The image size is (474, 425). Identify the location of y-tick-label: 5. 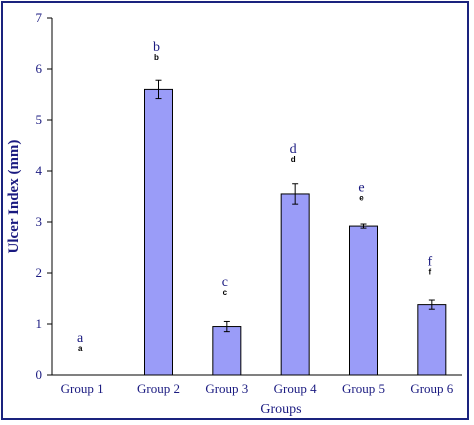
(39, 119).